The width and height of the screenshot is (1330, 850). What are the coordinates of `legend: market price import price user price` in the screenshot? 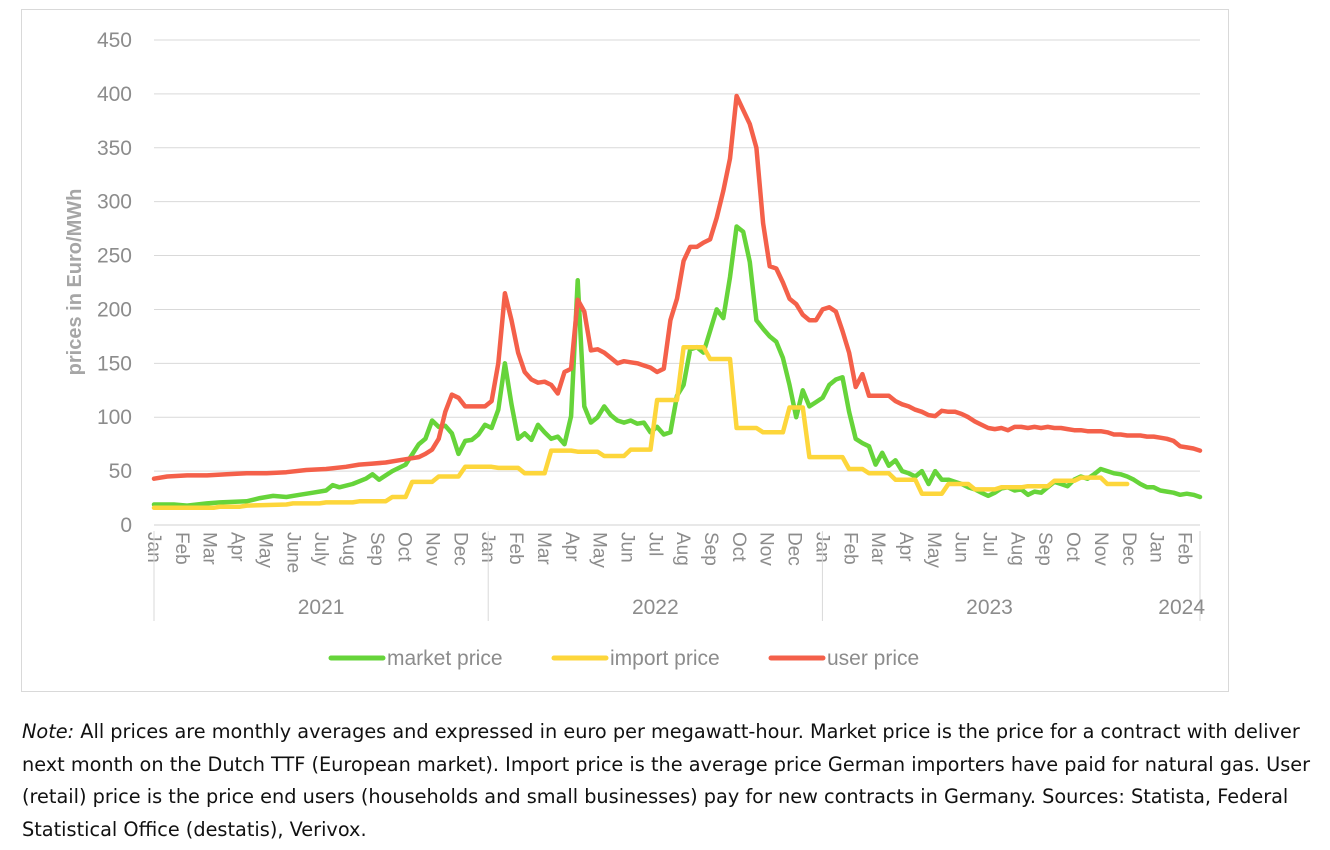 It's located at (623, 658).